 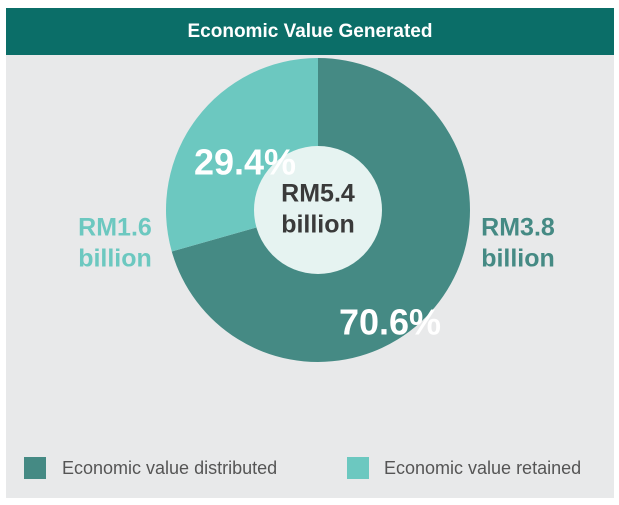 I want to click on center-label: RM5.4, so click(x=318, y=194).